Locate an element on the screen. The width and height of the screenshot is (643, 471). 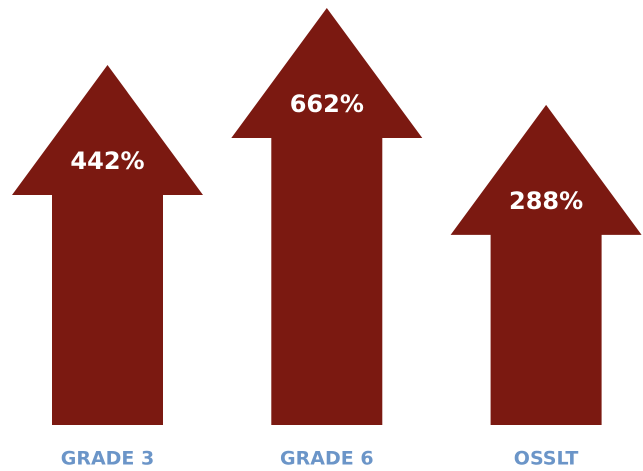
value-label: 288% is located at coordinates (546, 201).